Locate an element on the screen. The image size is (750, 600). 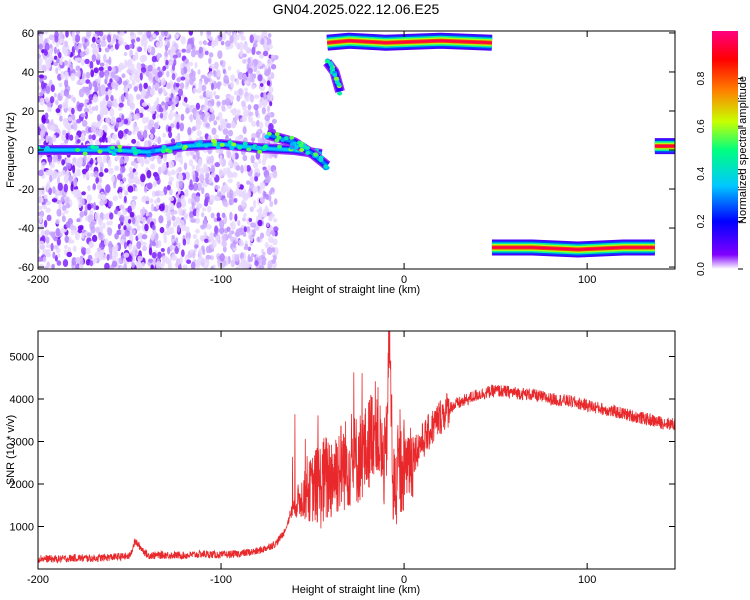
colorbar-label: Normalized spectral amplitude is located at coordinates (743, 150).